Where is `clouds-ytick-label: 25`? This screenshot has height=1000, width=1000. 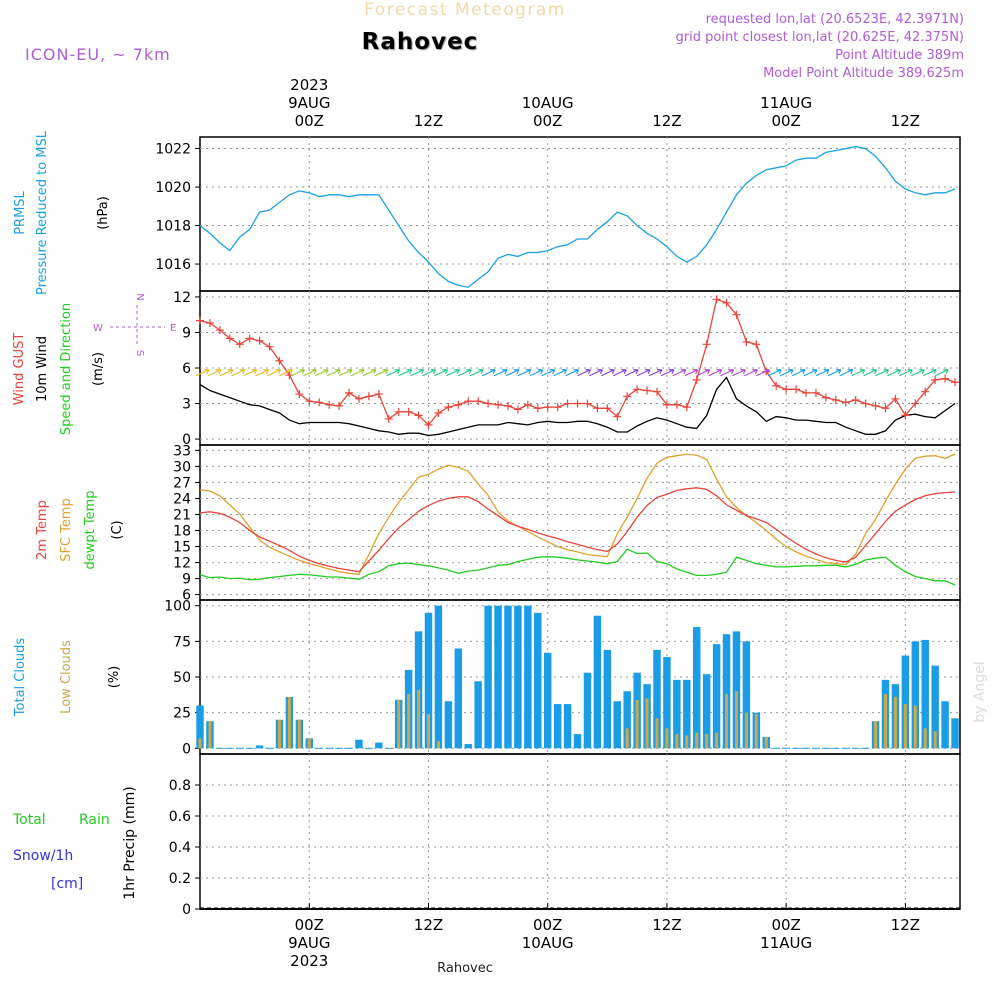 clouds-ytick-label: 25 is located at coordinates (182, 714).